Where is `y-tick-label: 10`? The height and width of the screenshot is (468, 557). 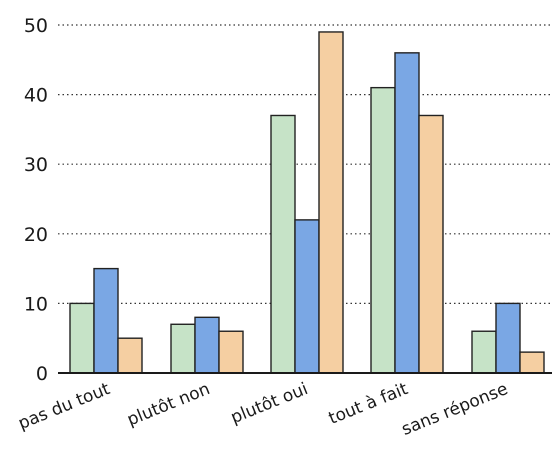
y-tick-label: 10 is located at coordinates (36, 304).